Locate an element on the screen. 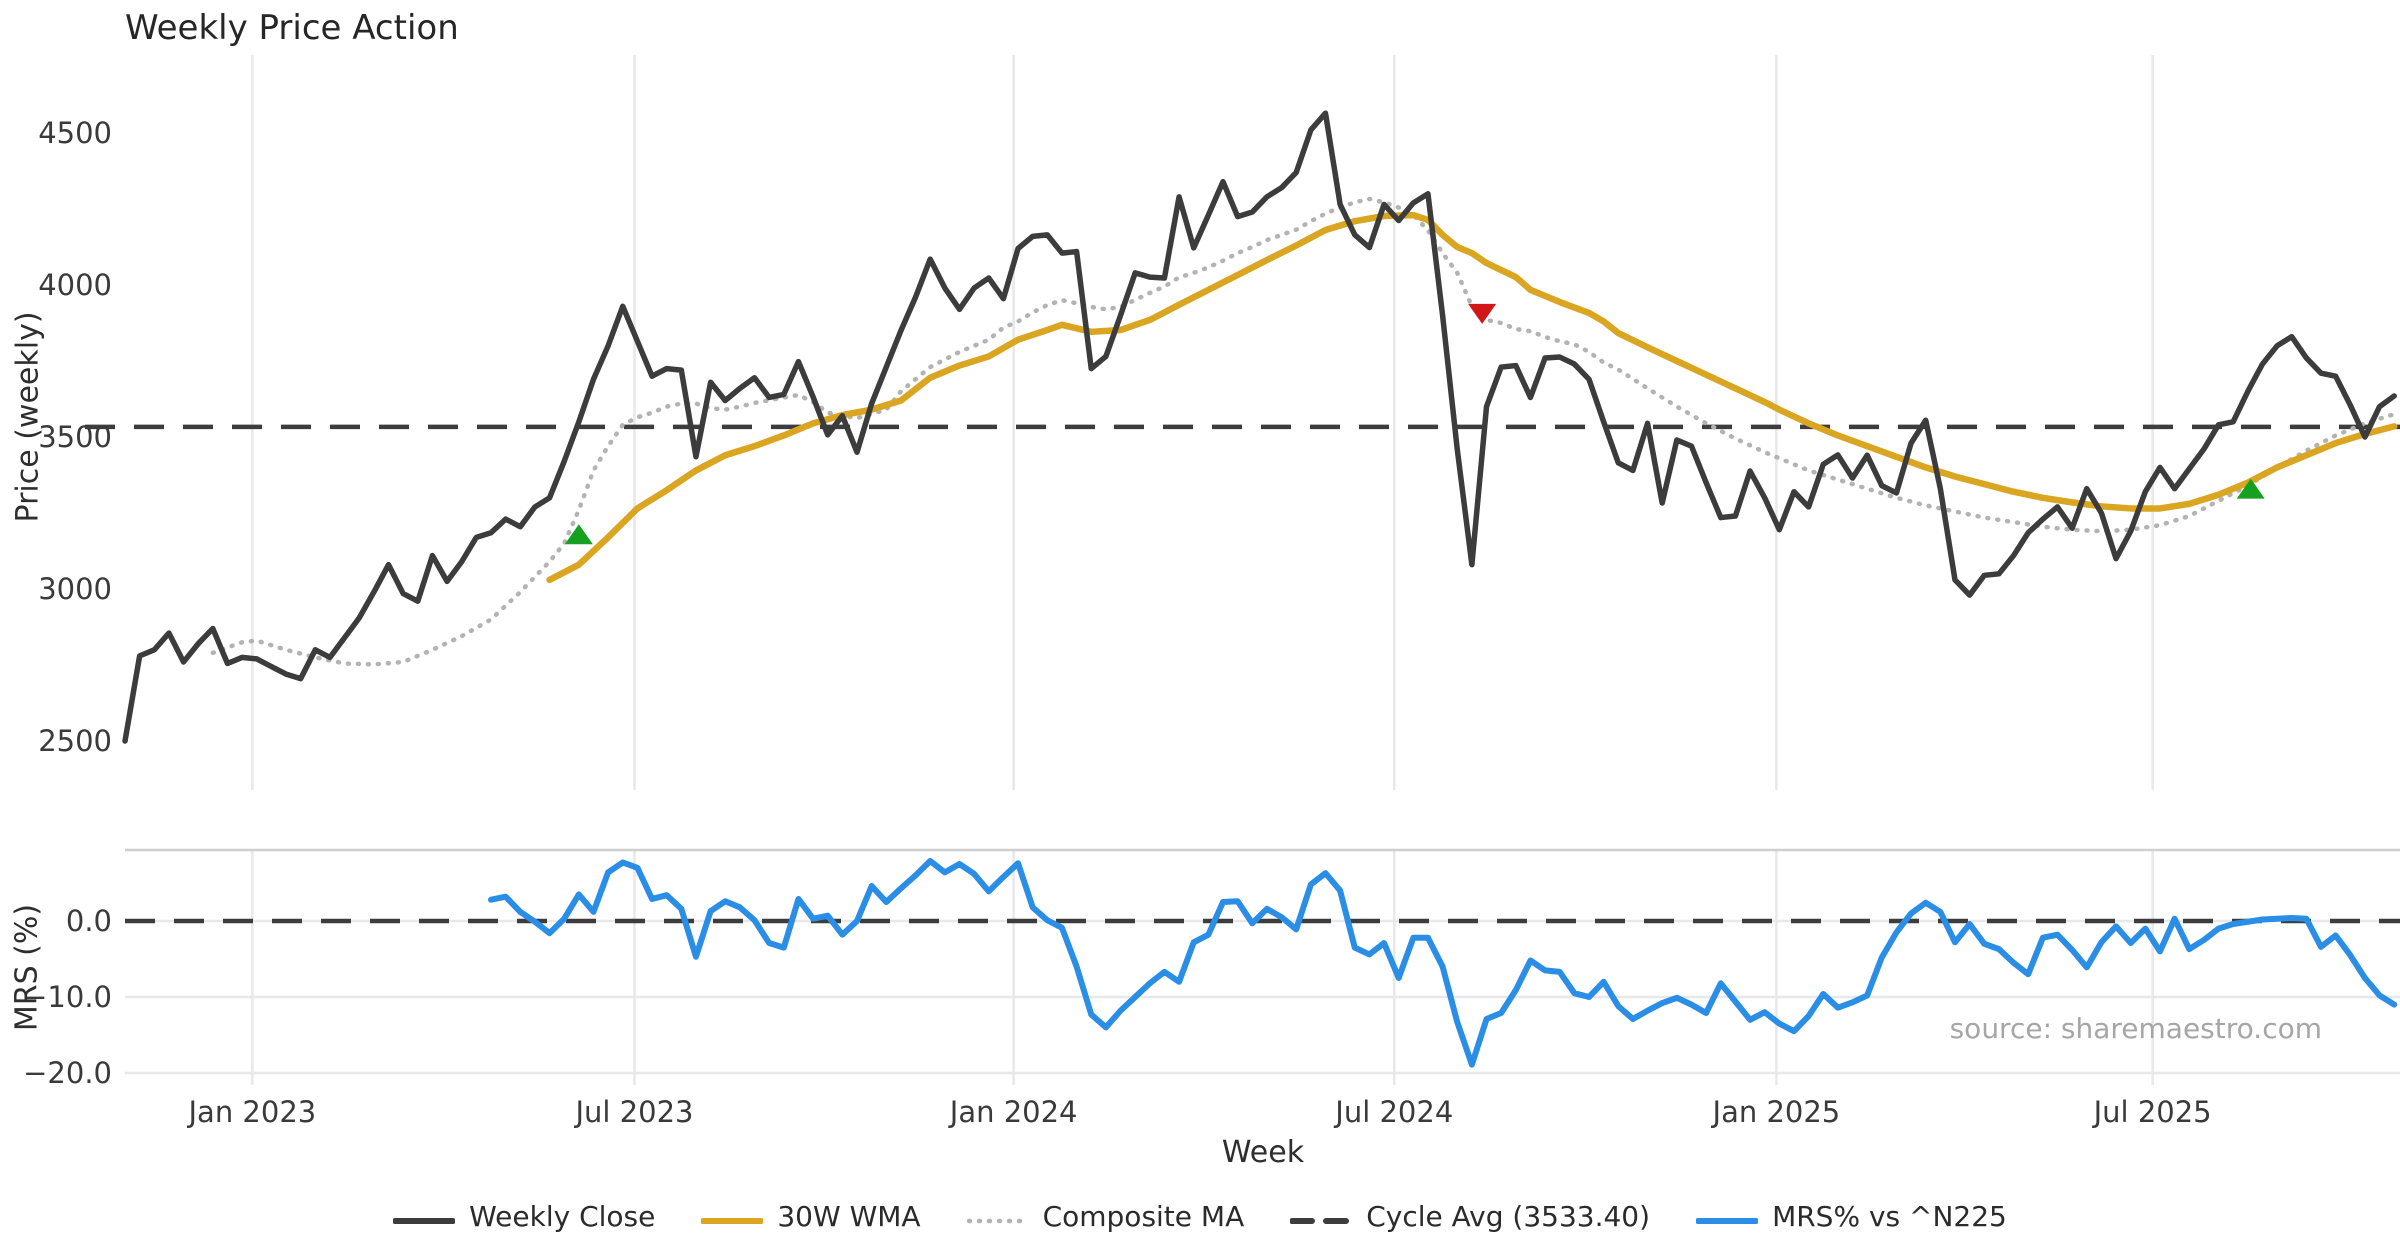 This screenshot has width=2400, height=1260. mrs-tick-label: −20.0 is located at coordinates (67, 1073).